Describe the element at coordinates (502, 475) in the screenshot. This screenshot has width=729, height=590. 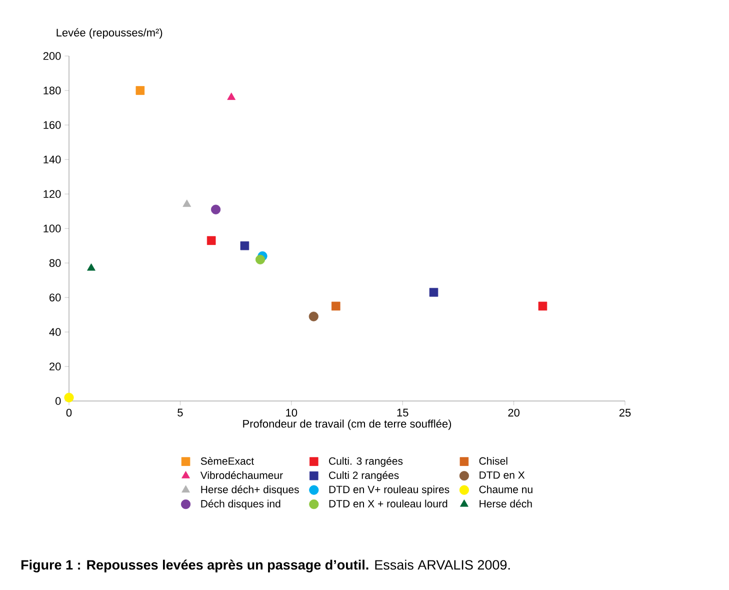
I see `legend-label: DTD en X` at that location.